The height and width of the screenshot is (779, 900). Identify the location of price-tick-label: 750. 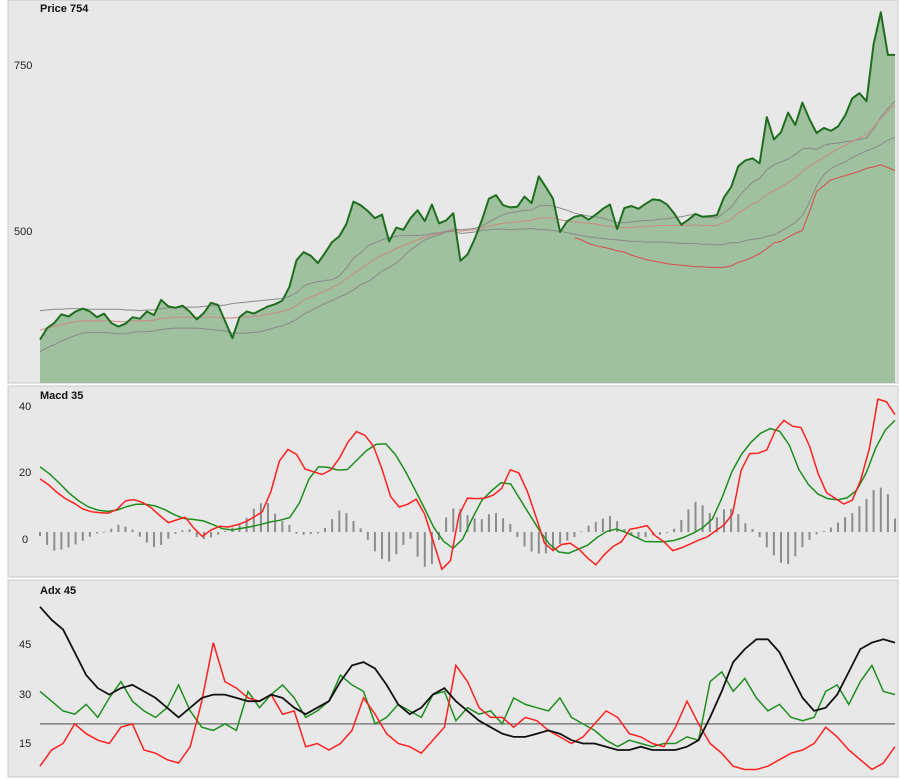
(23, 66).